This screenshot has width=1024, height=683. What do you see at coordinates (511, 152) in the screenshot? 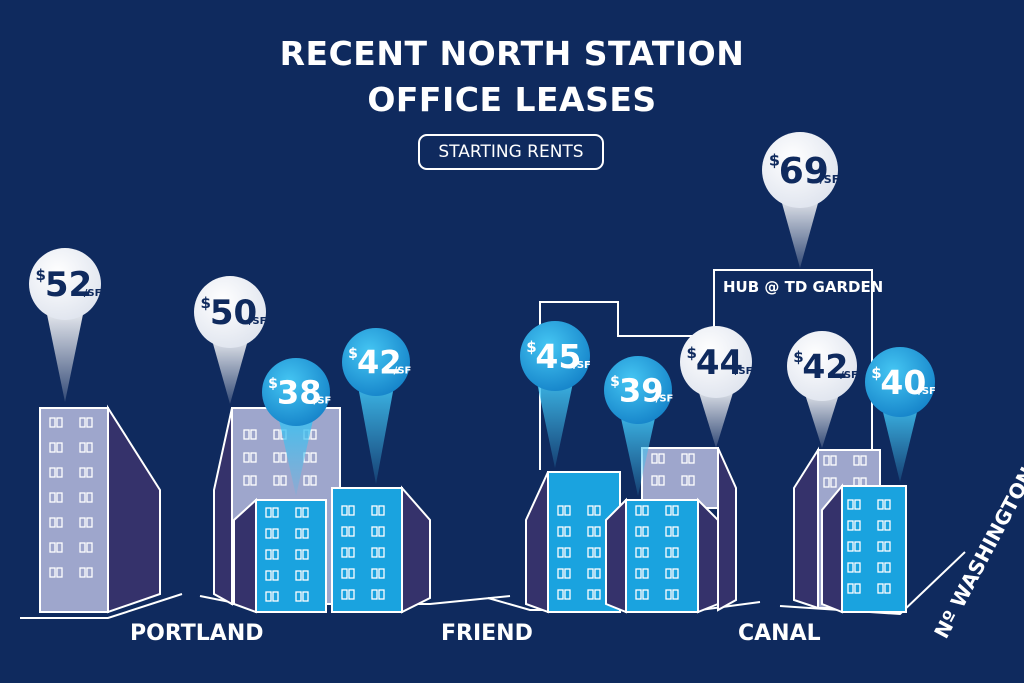
I see `subtitle-badge: STARTING RENTS` at bounding box center [511, 152].